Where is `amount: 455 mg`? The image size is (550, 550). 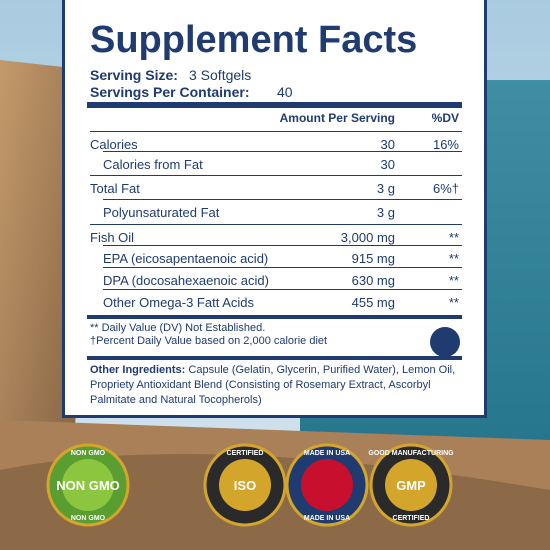 amount: 455 mg is located at coordinates (373, 302).